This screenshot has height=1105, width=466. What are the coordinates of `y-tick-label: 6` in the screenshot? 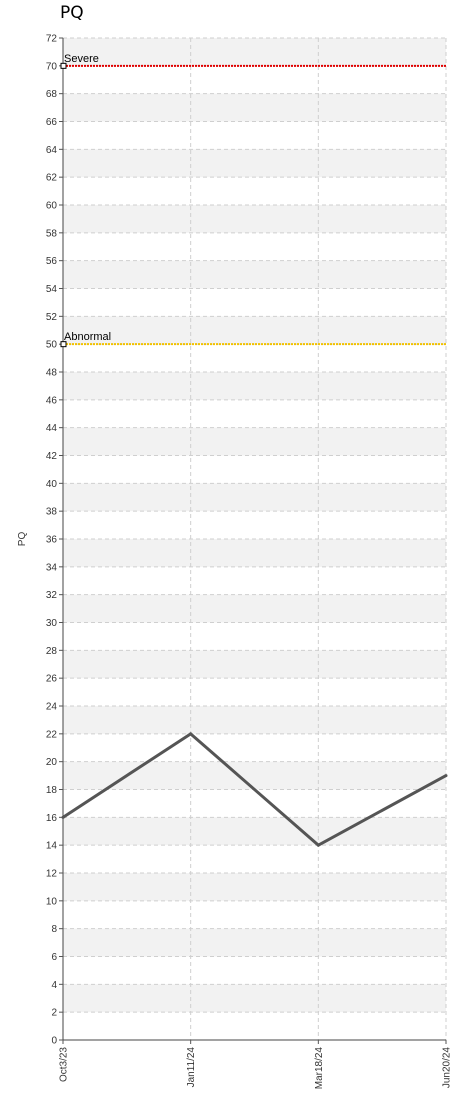 It's located at (54, 957).